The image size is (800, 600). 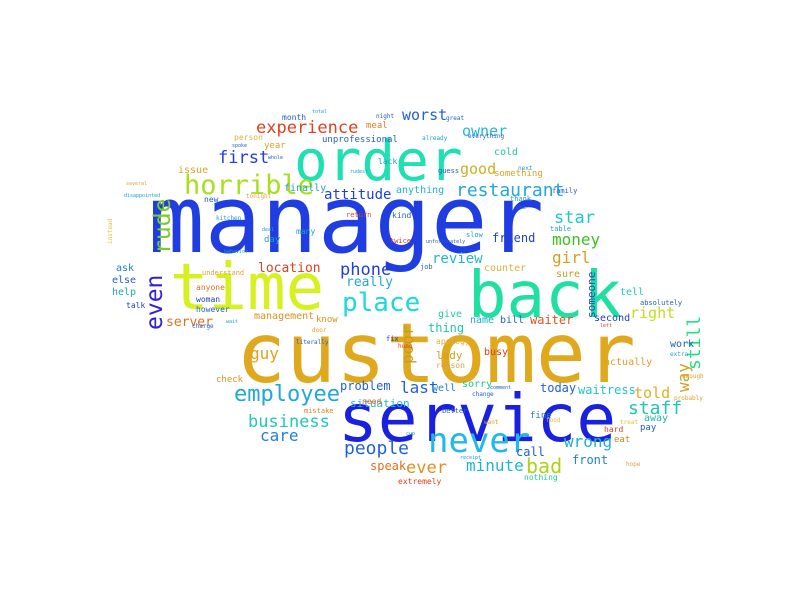 What do you see at coordinates (210, 287) in the screenshot?
I see `word-anyone: anyone` at bounding box center [210, 287].